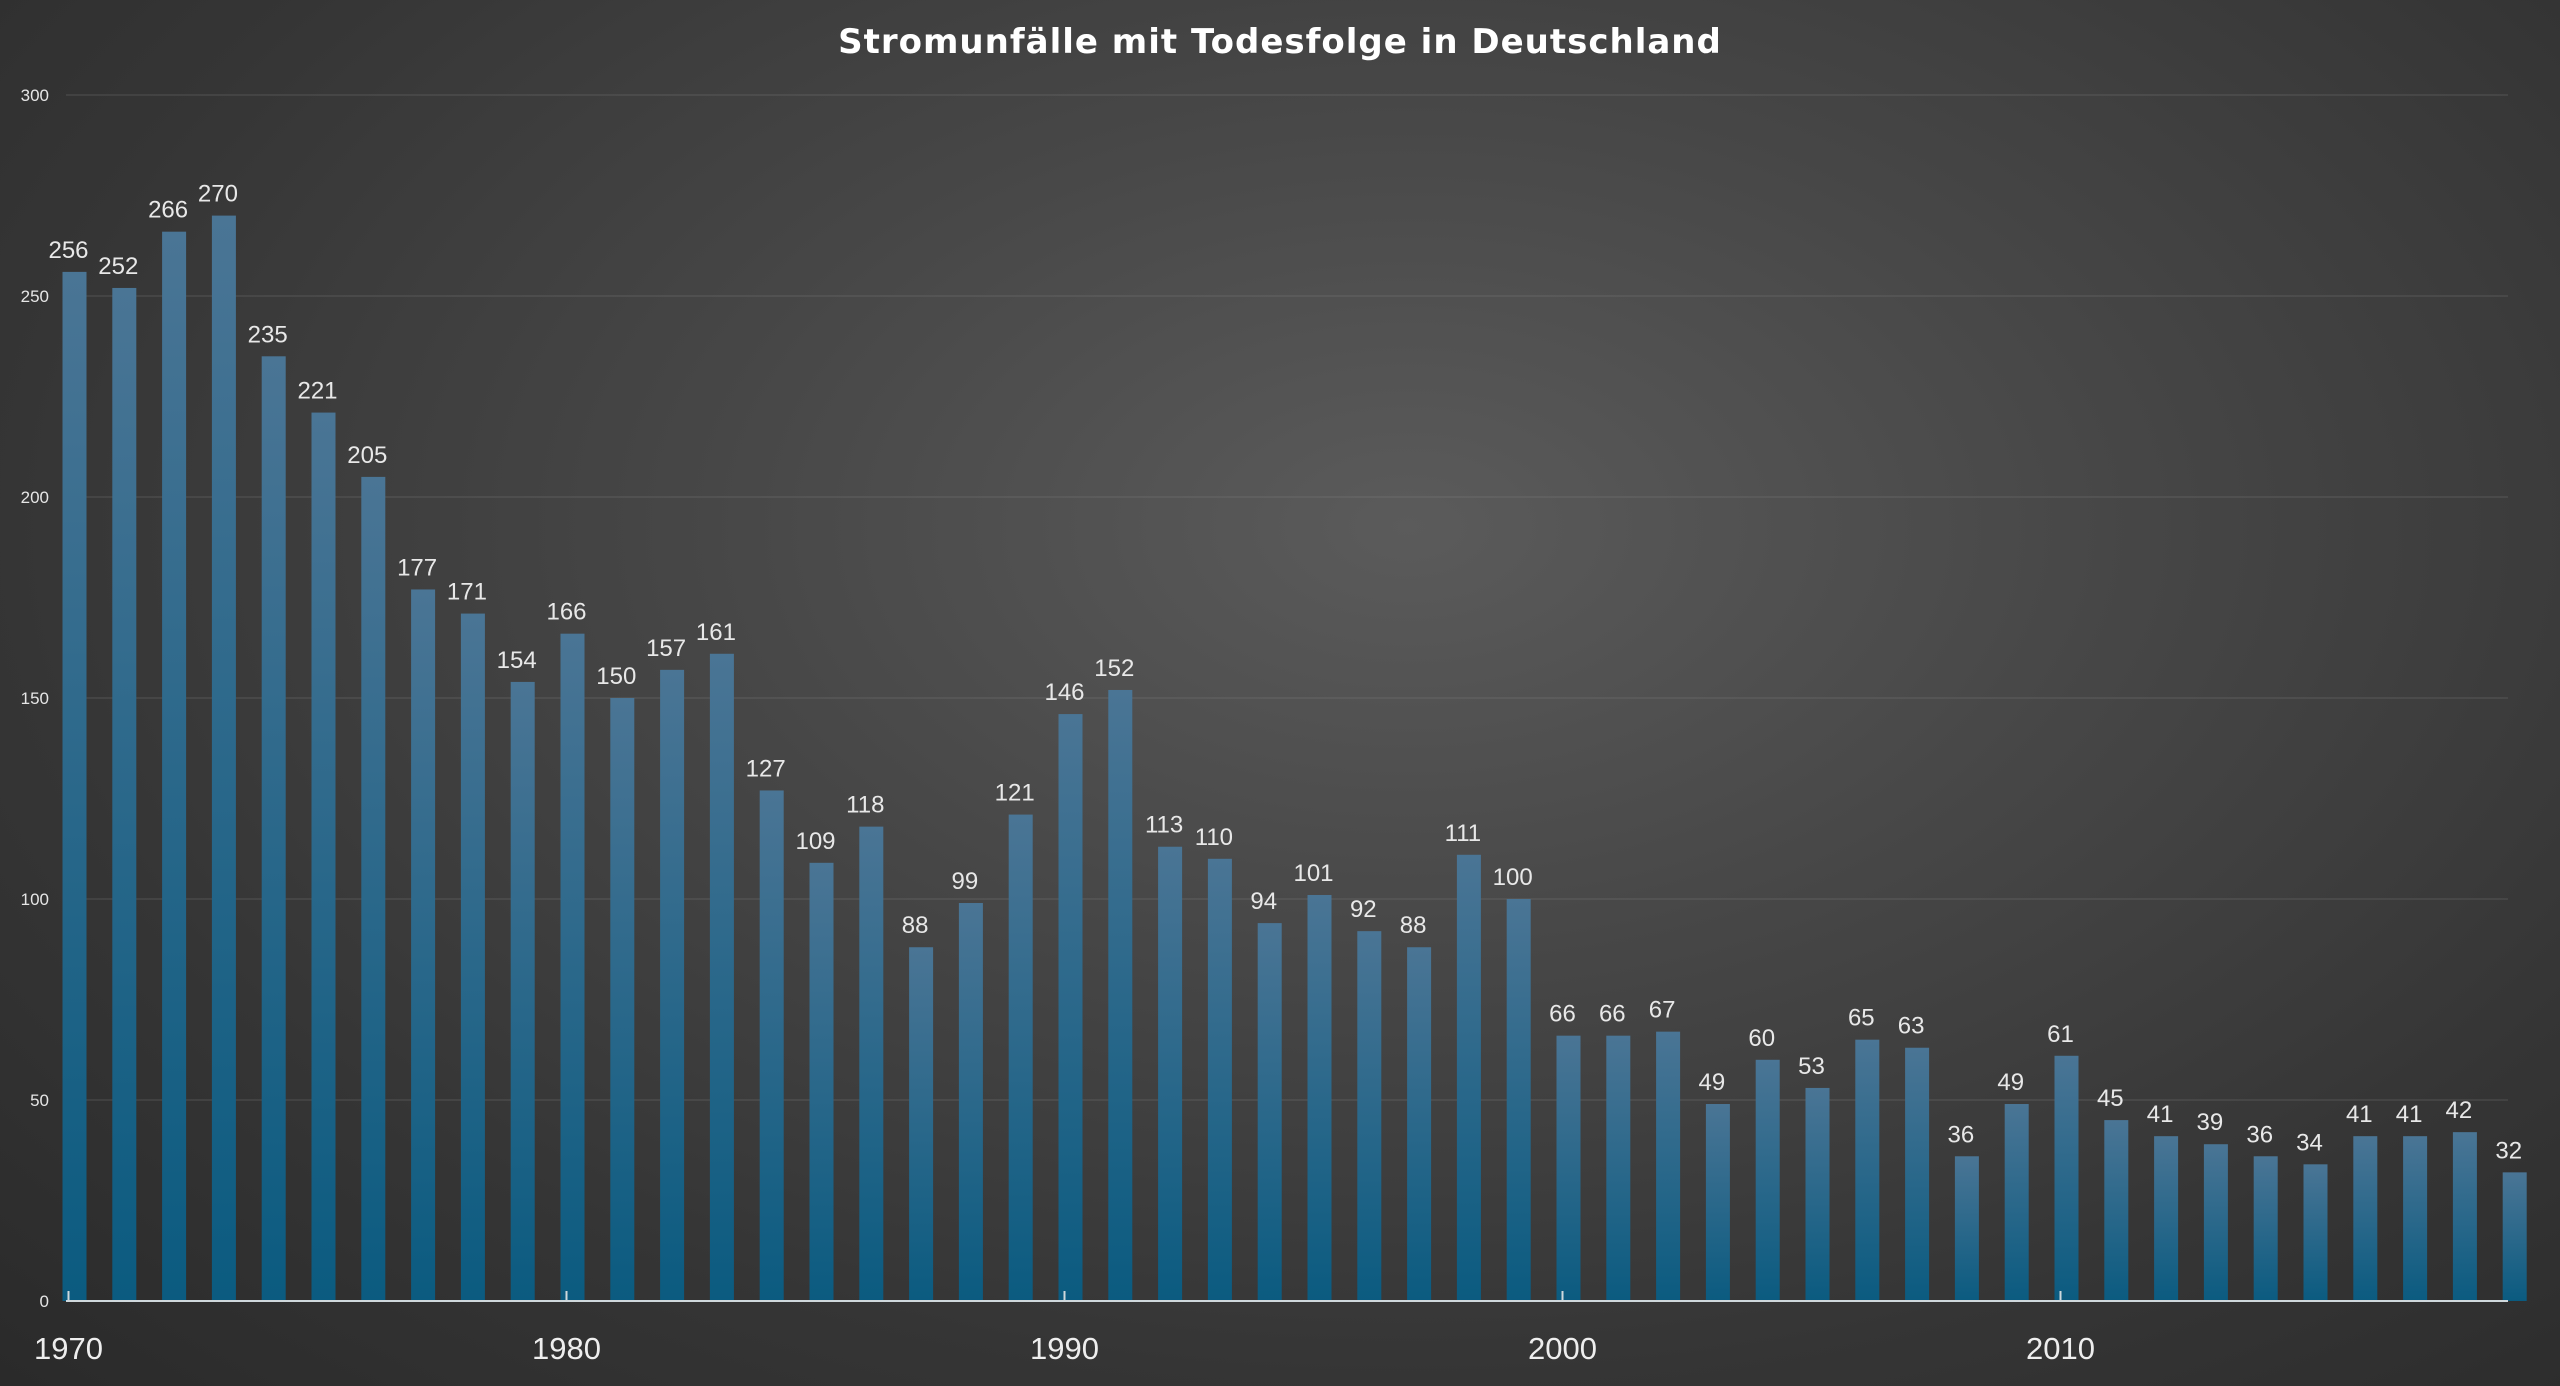 The height and width of the screenshot is (1386, 2560). I want to click on data-label-2010: 61, so click(2060, 1034).